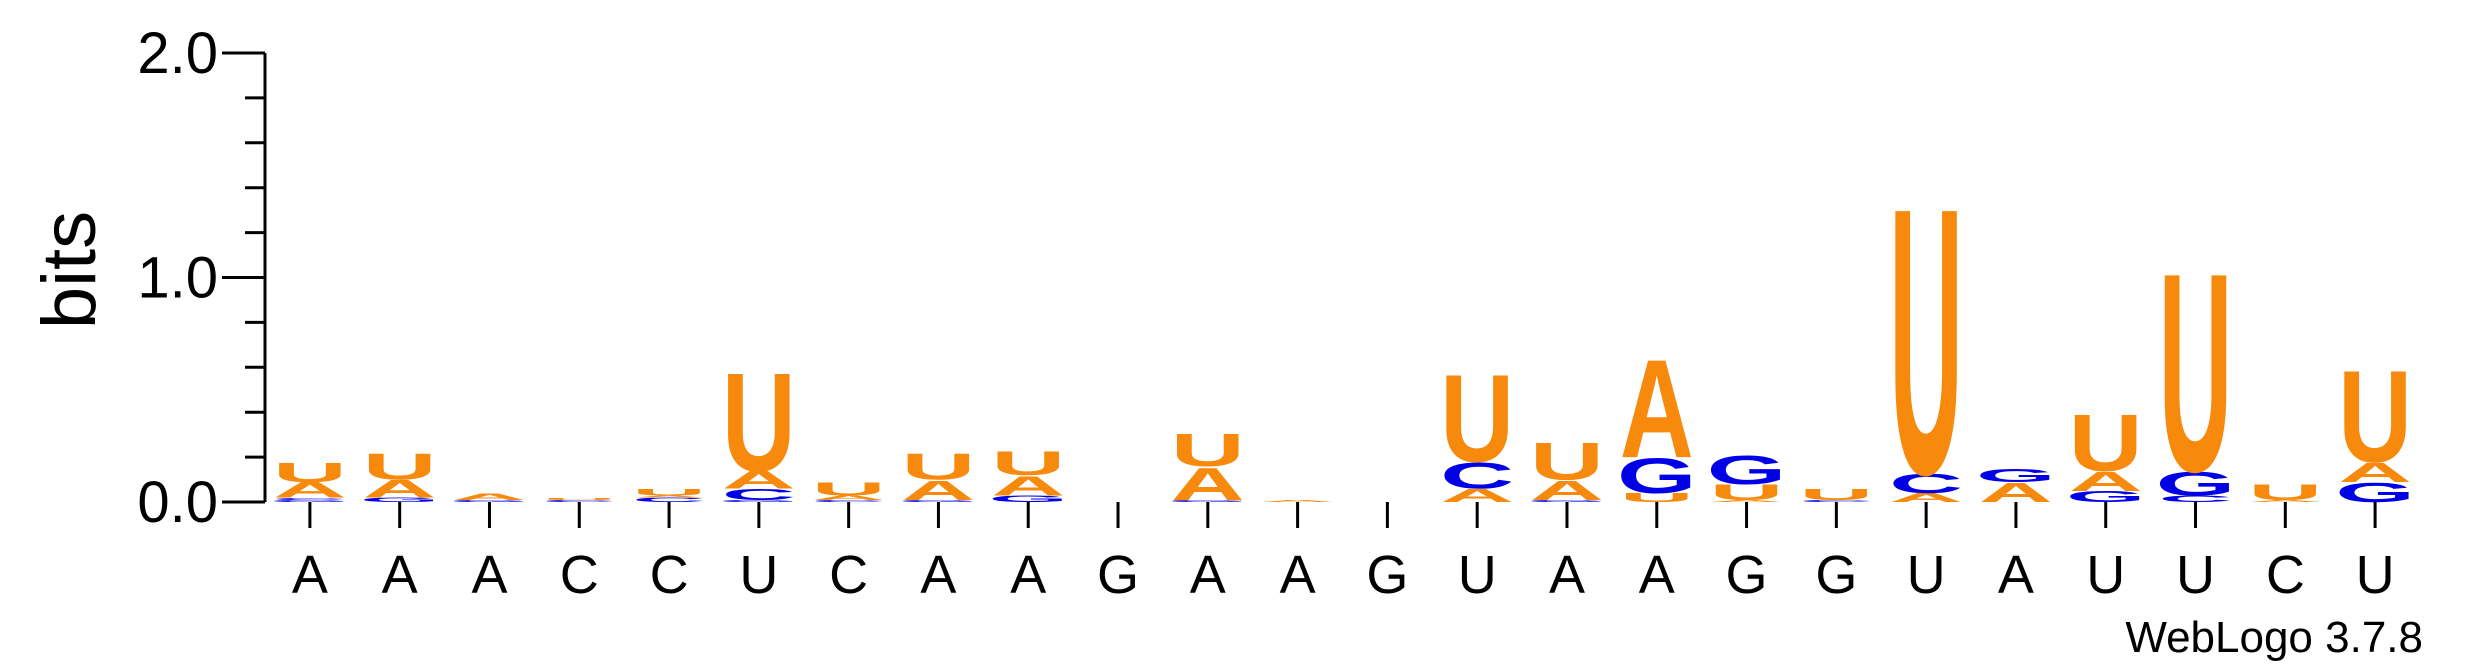 The image size is (2475, 667). I want to click on weblogo-credit: WebLogo 3.7.8, so click(2274, 637).